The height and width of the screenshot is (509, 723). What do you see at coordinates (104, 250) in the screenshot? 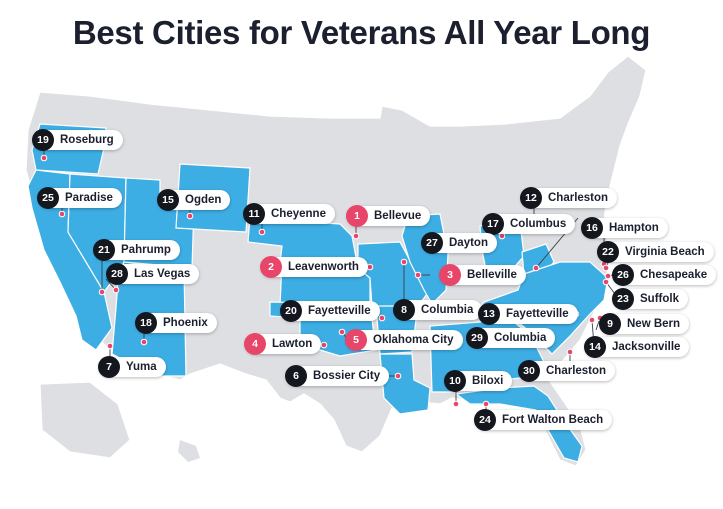
I see `rank-badge: 21` at bounding box center [104, 250].